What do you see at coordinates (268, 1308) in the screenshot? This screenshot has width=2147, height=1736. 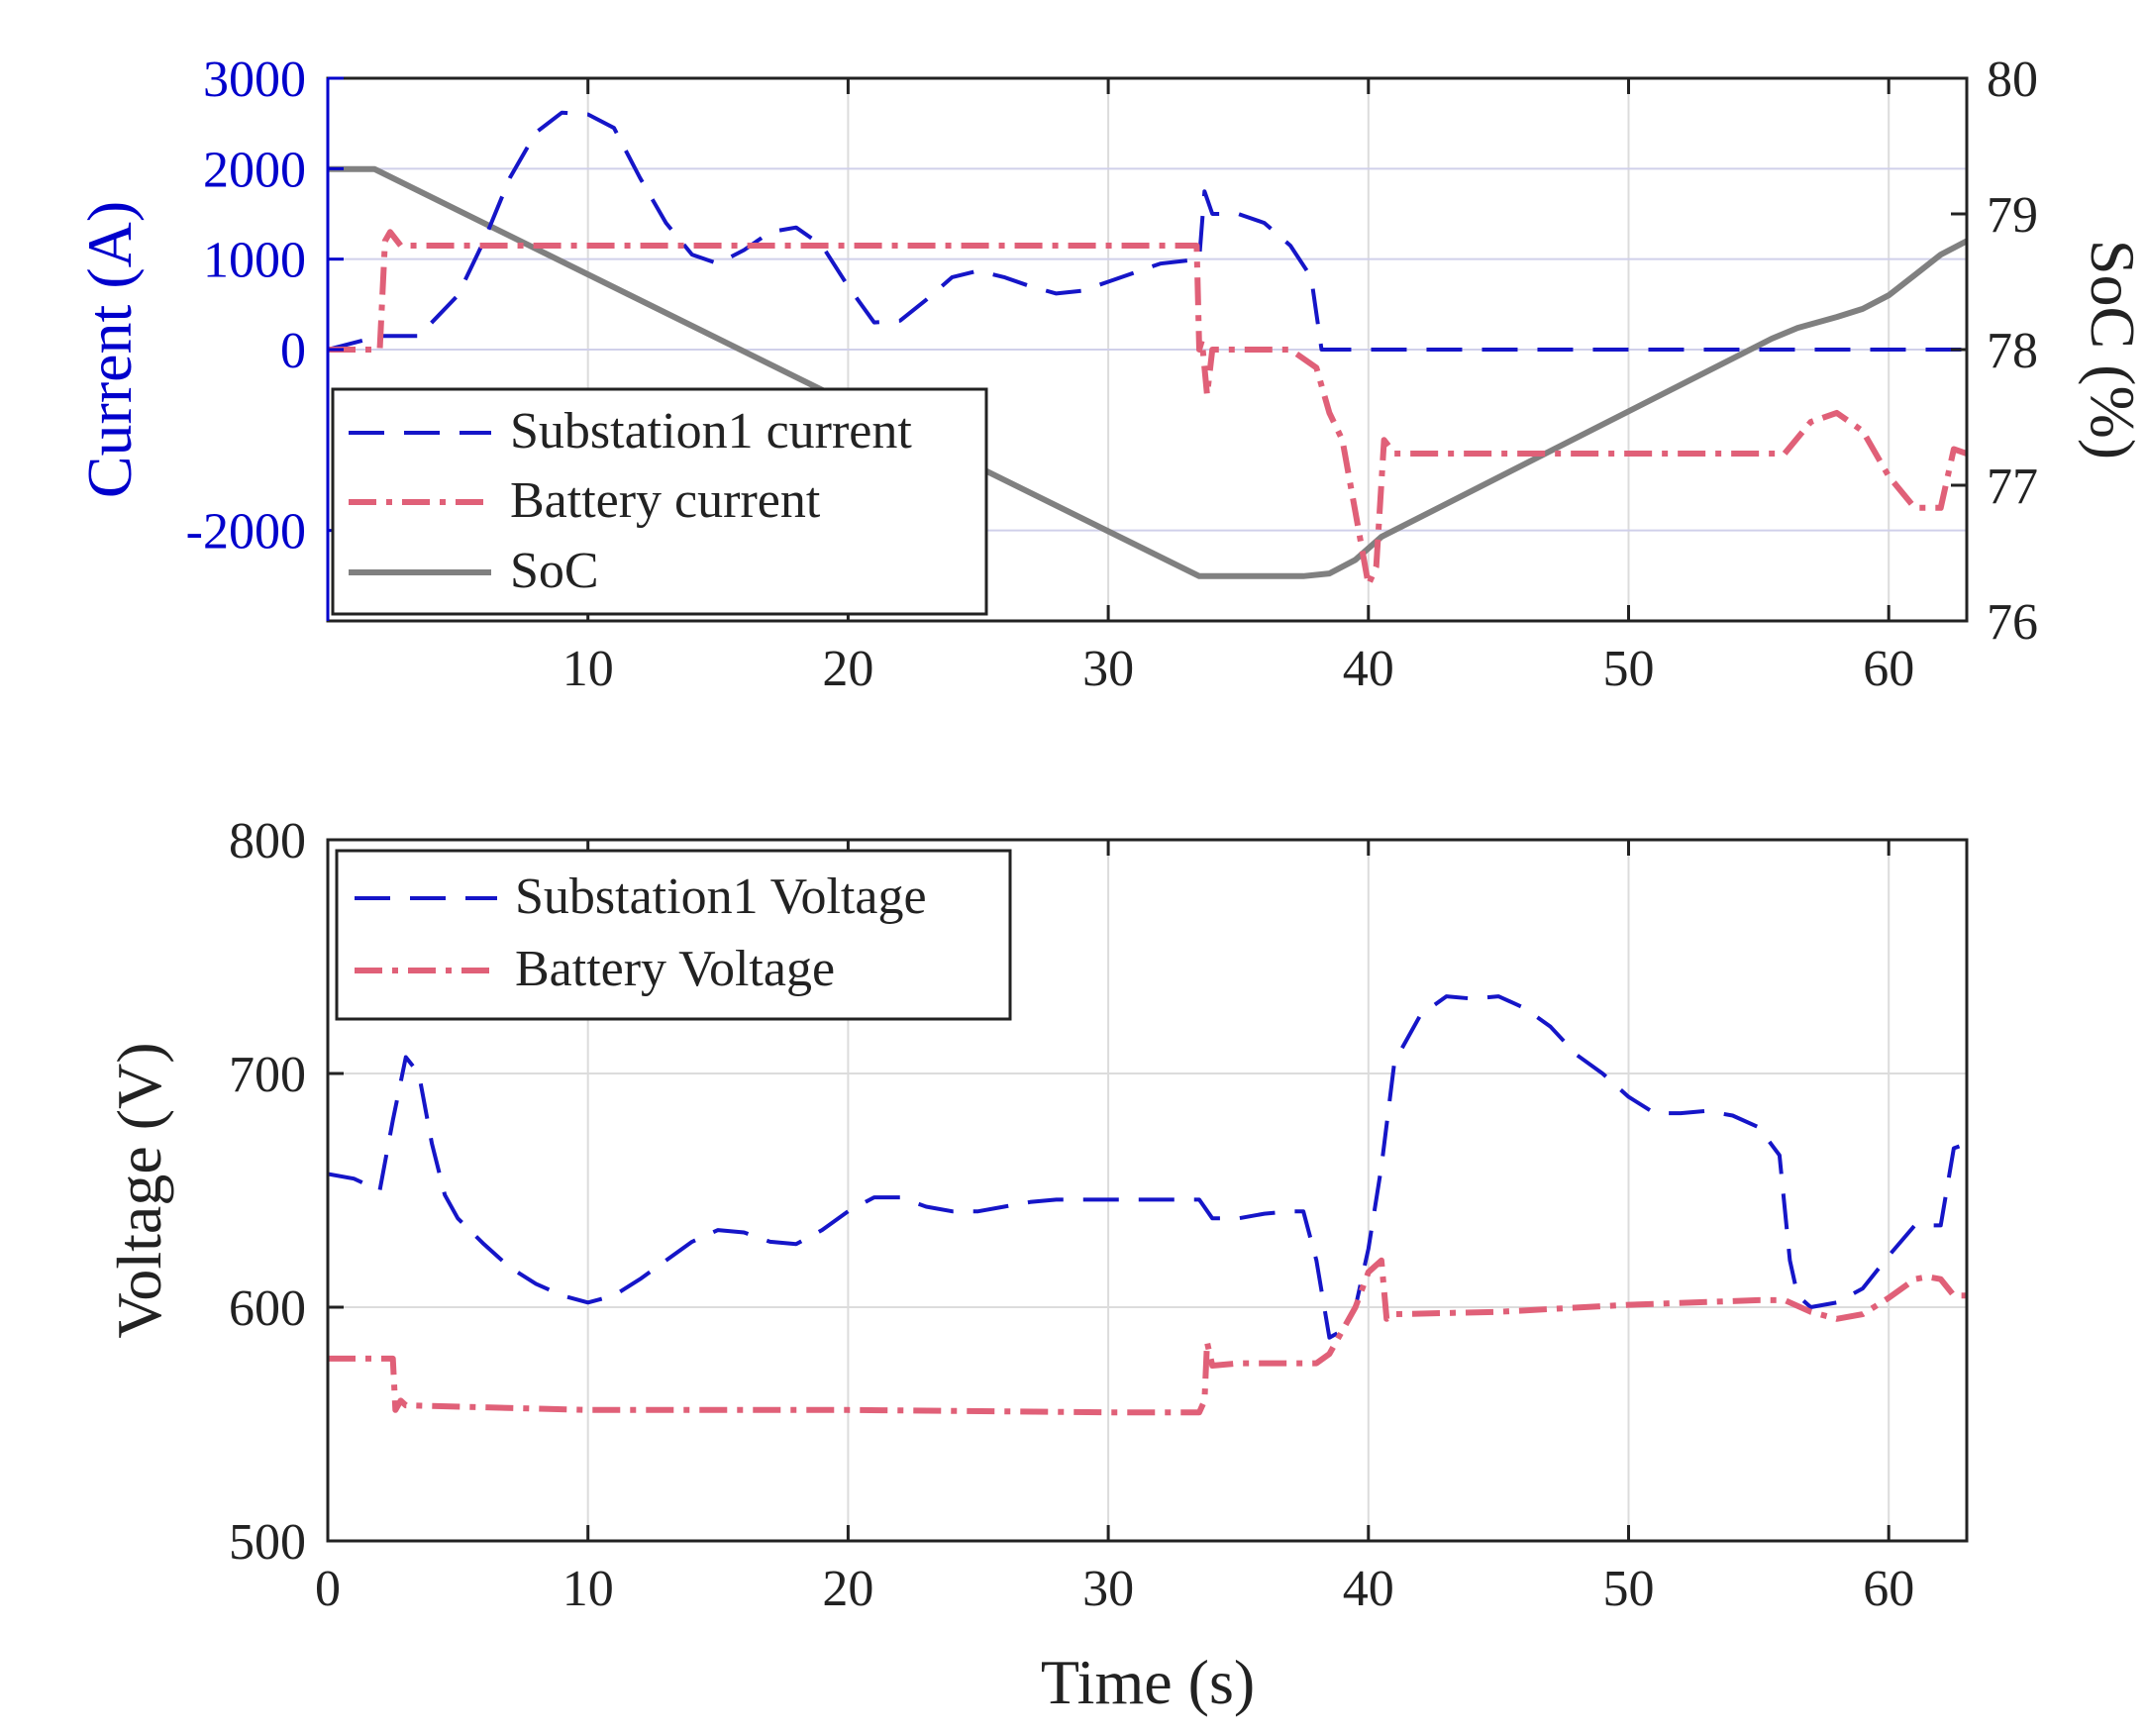 I see `y-tick-label: 600` at bounding box center [268, 1308].